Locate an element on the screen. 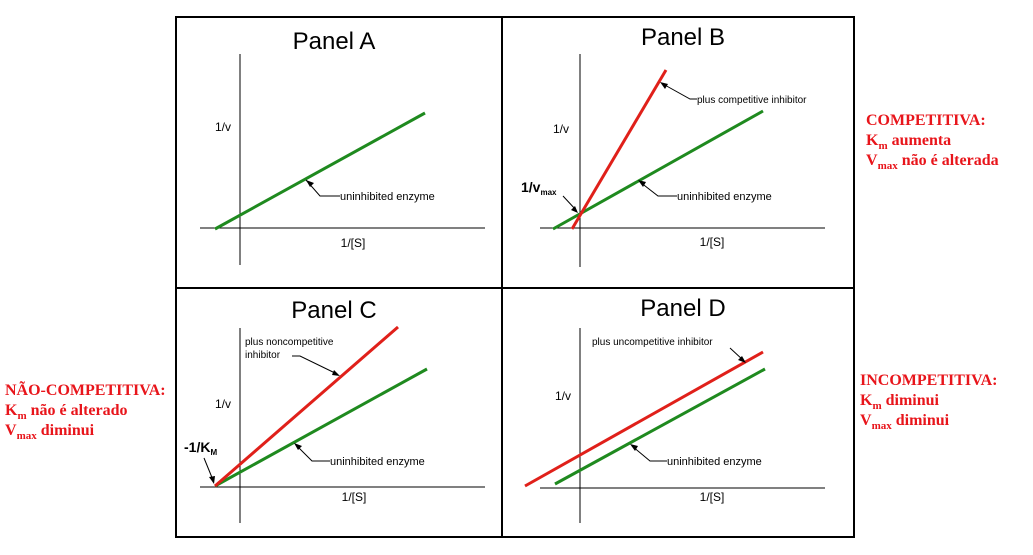  panel-b-uninhibited-label: uninhibited enzyme is located at coordinates (724, 197).